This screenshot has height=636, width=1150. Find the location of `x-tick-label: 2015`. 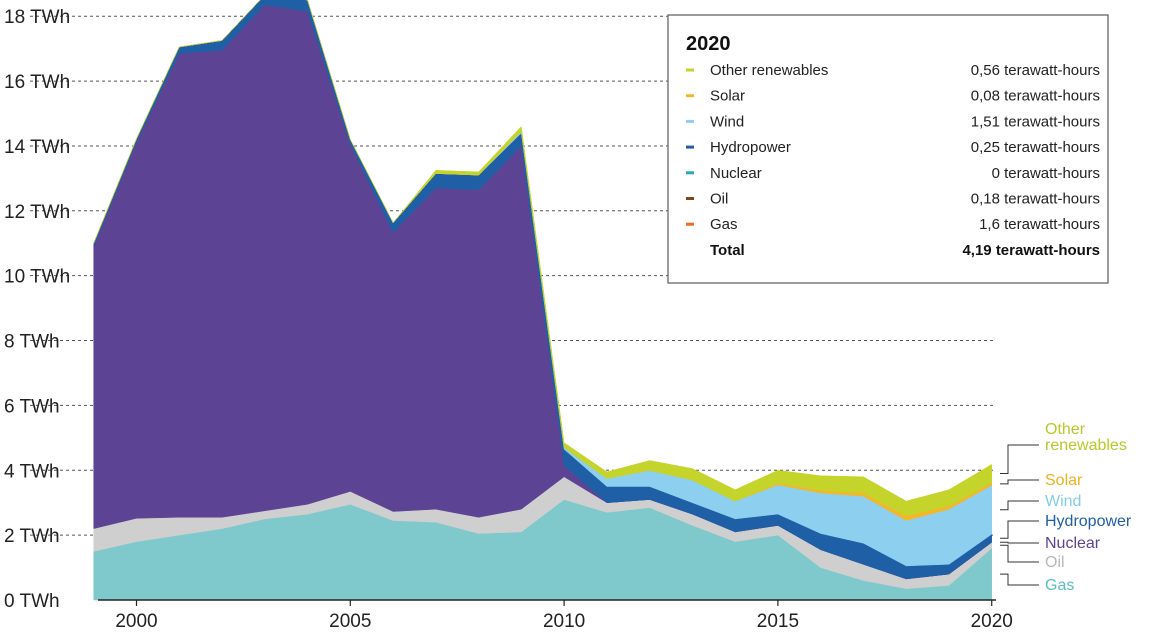

x-tick-label: 2015 is located at coordinates (778, 621).